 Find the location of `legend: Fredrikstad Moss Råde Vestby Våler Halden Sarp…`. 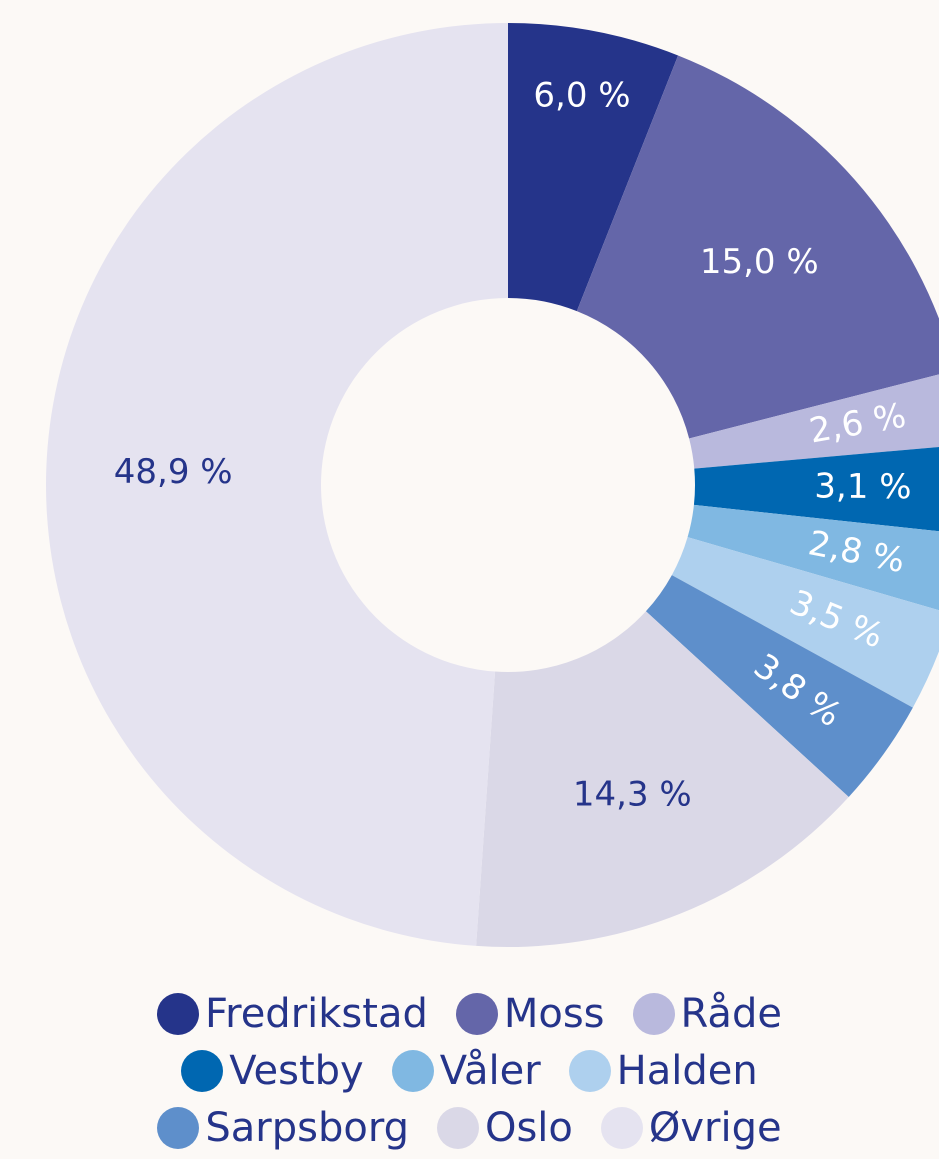

legend: Fredrikstad Moss Råde Vestby Våler Halden Sarp… is located at coordinates (469, 1070).